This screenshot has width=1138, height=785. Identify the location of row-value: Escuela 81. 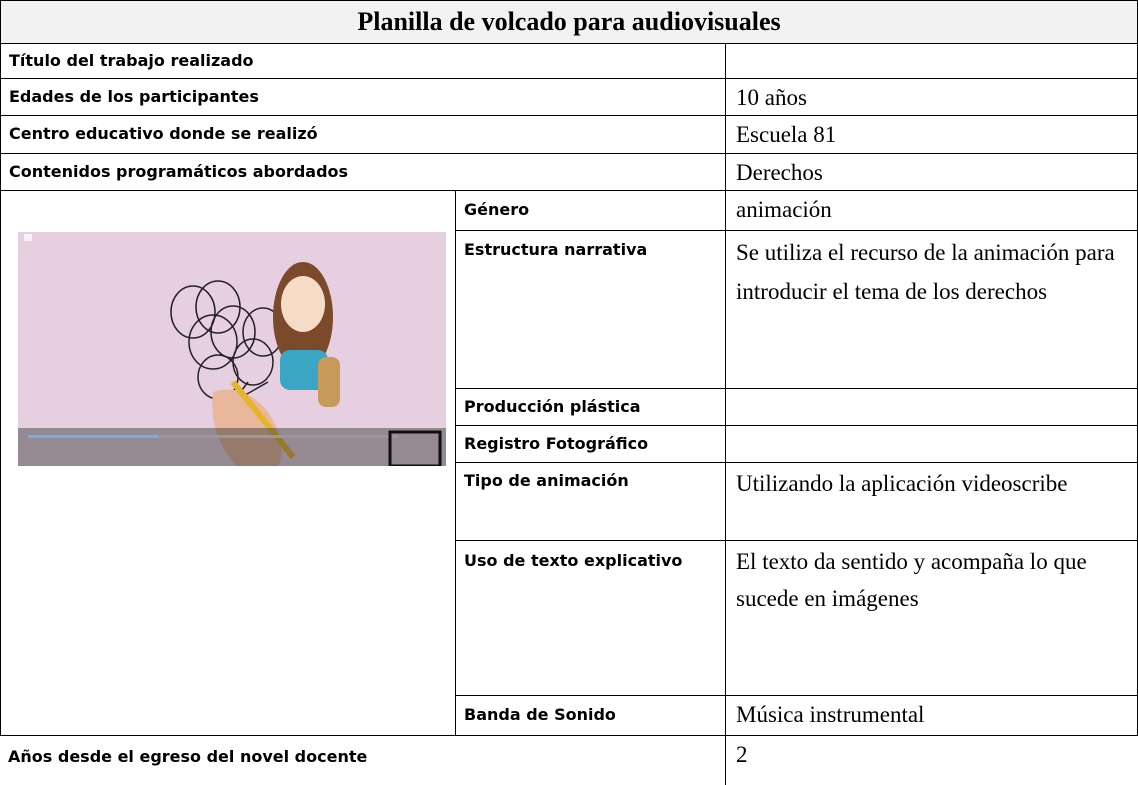
(931, 134).